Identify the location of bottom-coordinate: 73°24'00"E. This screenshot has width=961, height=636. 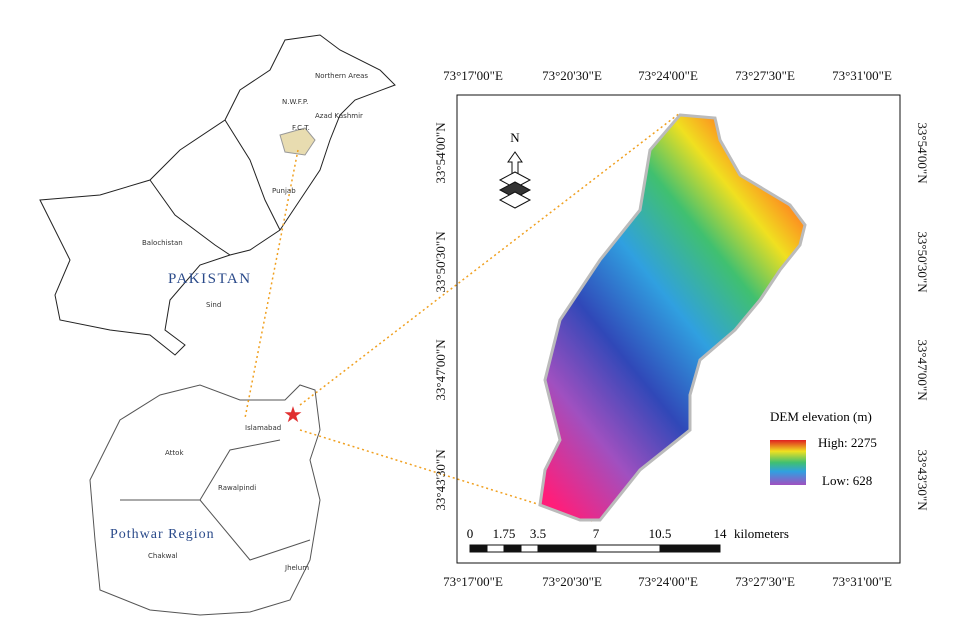
(668, 581).